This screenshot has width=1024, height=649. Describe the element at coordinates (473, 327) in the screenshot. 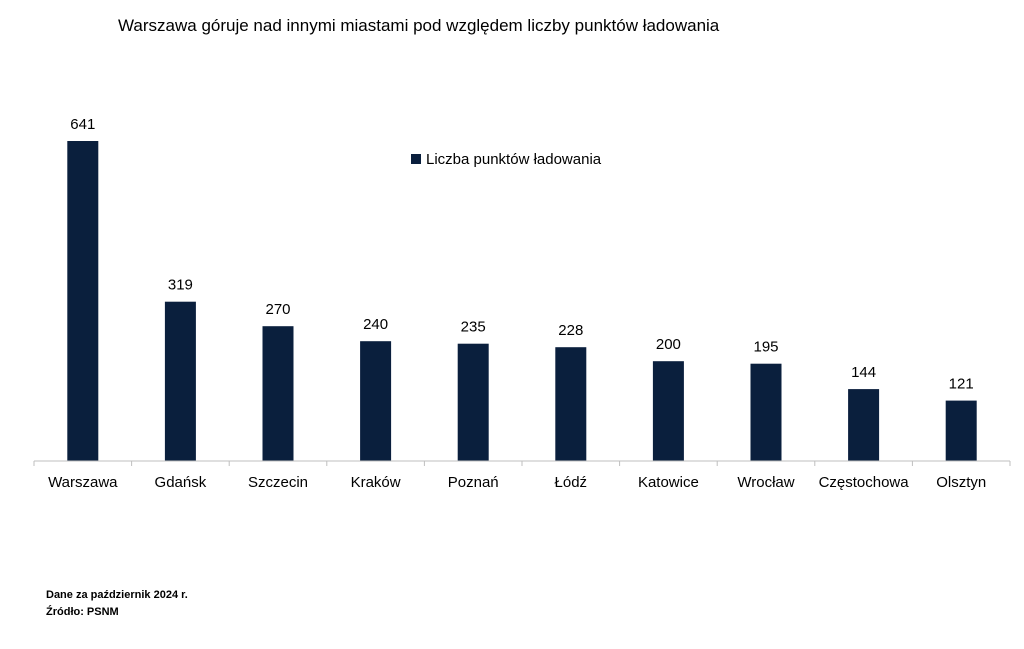

I see `value-label-poznan: 235` at that location.